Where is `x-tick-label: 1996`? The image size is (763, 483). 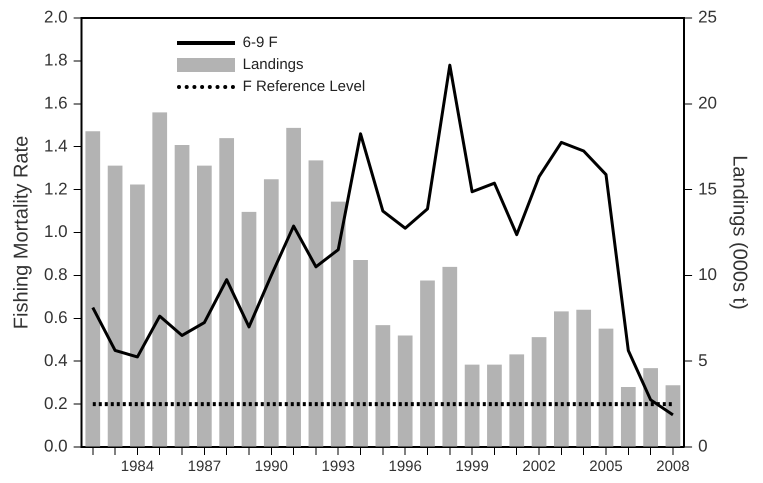
x-tick-label: 1996 is located at coordinates (405, 467).